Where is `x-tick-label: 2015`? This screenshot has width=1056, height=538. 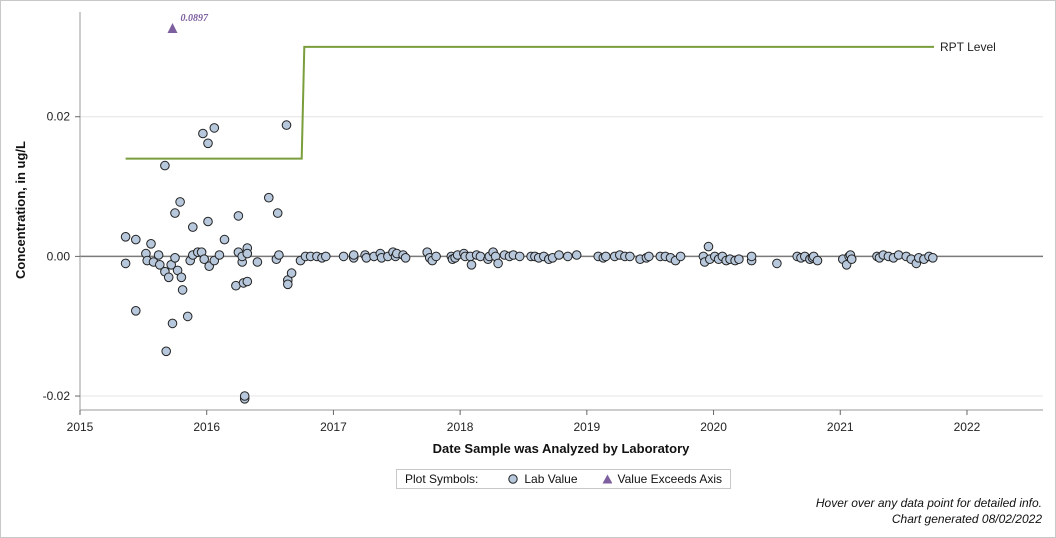
x-tick-label: 2015 is located at coordinates (80, 427).